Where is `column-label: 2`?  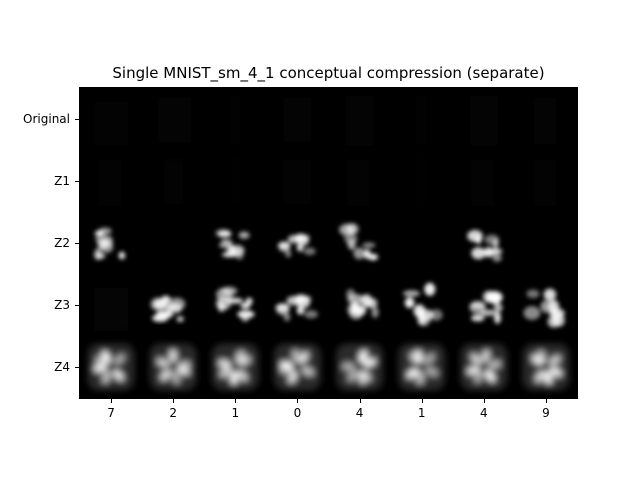 column-label: 2 is located at coordinates (173, 413).